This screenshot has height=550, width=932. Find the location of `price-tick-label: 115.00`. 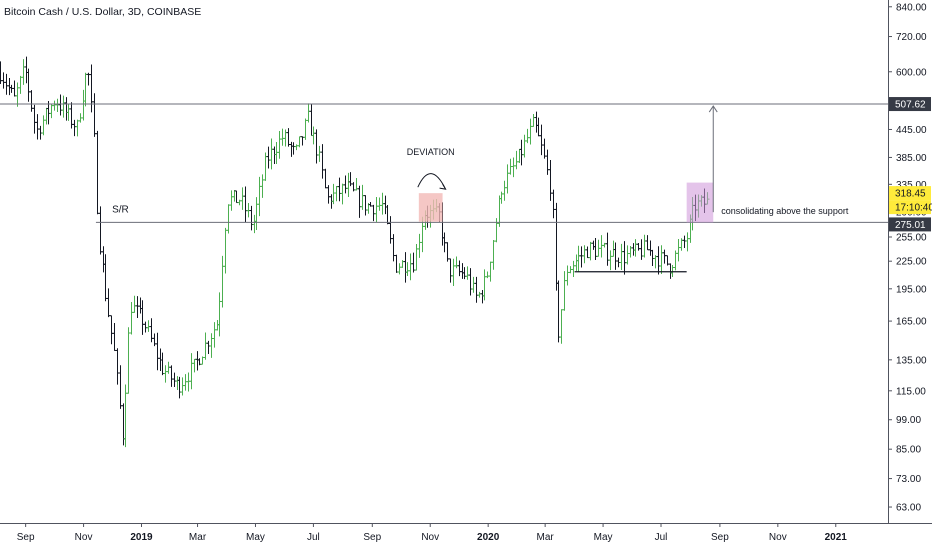

price-tick-label: 115.00 is located at coordinates (911, 391).